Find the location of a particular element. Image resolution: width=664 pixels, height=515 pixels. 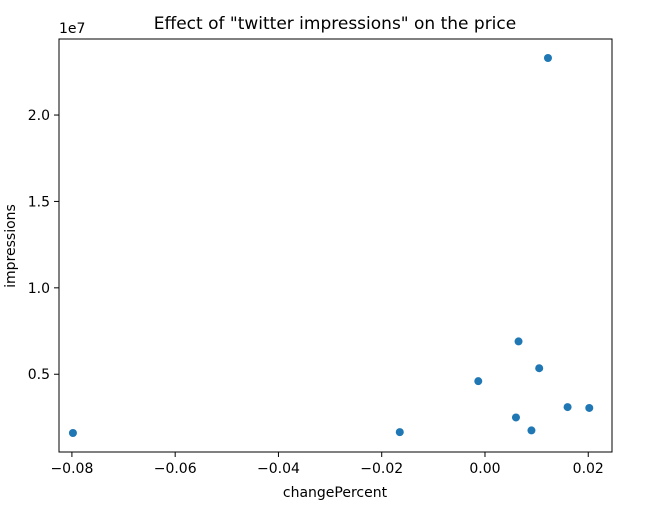

x-tick-label: −0.08 is located at coordinates (71, 469).